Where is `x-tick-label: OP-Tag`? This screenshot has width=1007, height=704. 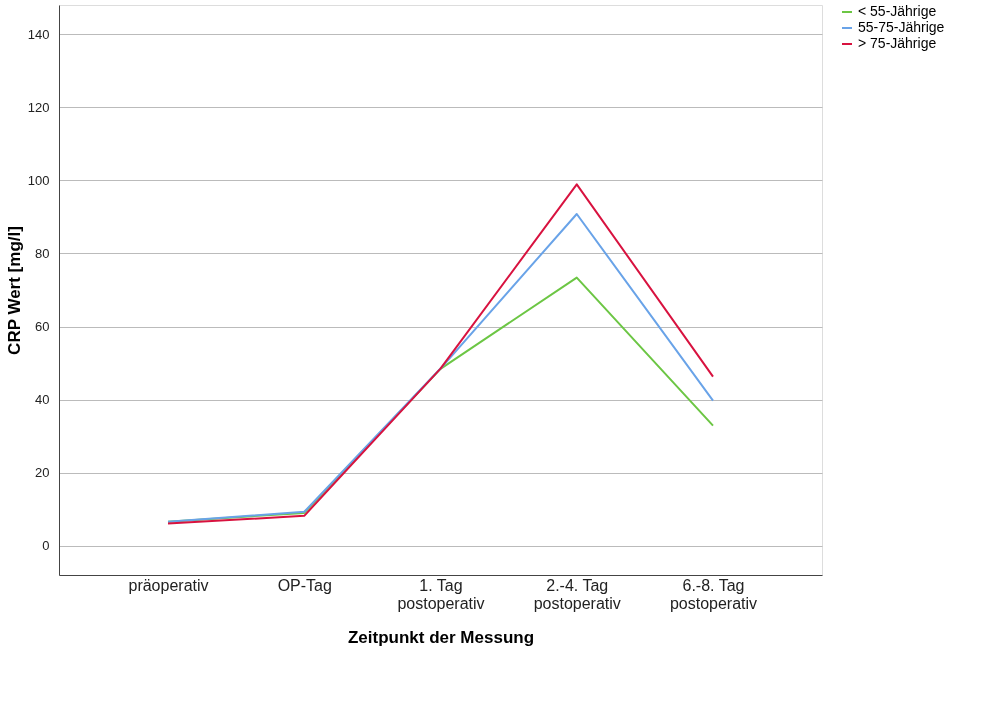 x-tick-label: OP-Tag is located at coordinates (304, 585).